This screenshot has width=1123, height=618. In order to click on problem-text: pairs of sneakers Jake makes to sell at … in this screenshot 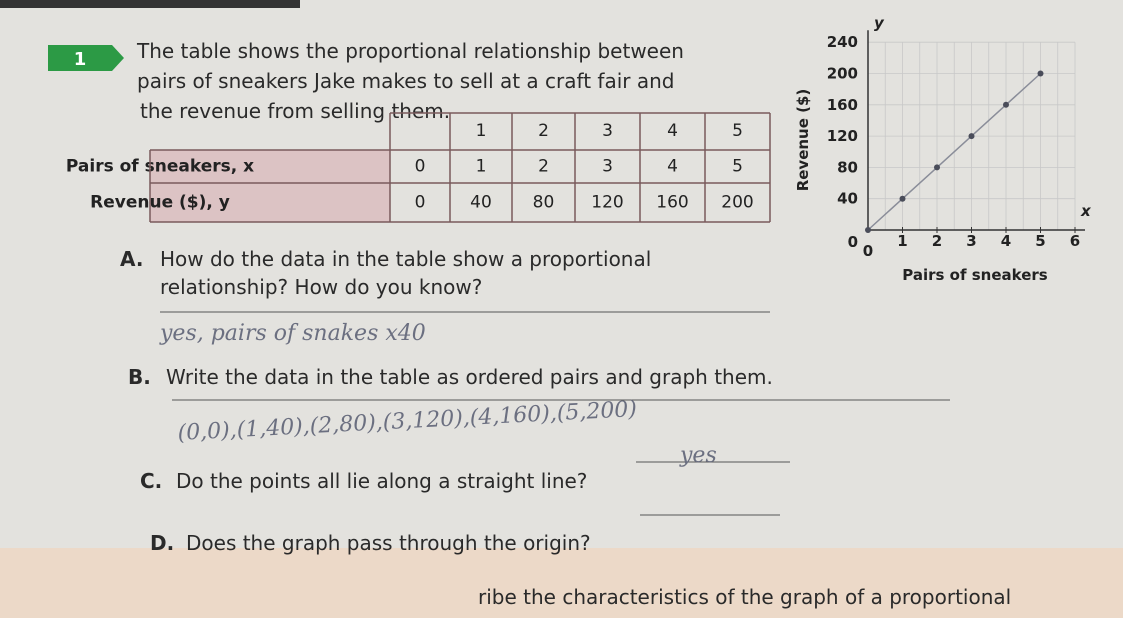, I will do `click(405, 81)`.